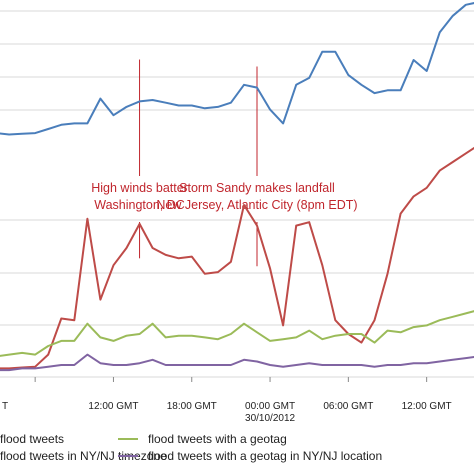 The height and width of the screenshot is (474, 474). What do you see at coordinates (139, 188) in the screenshot?
I see `annotation-text: High winds batter` at bounding box center [139, 188].